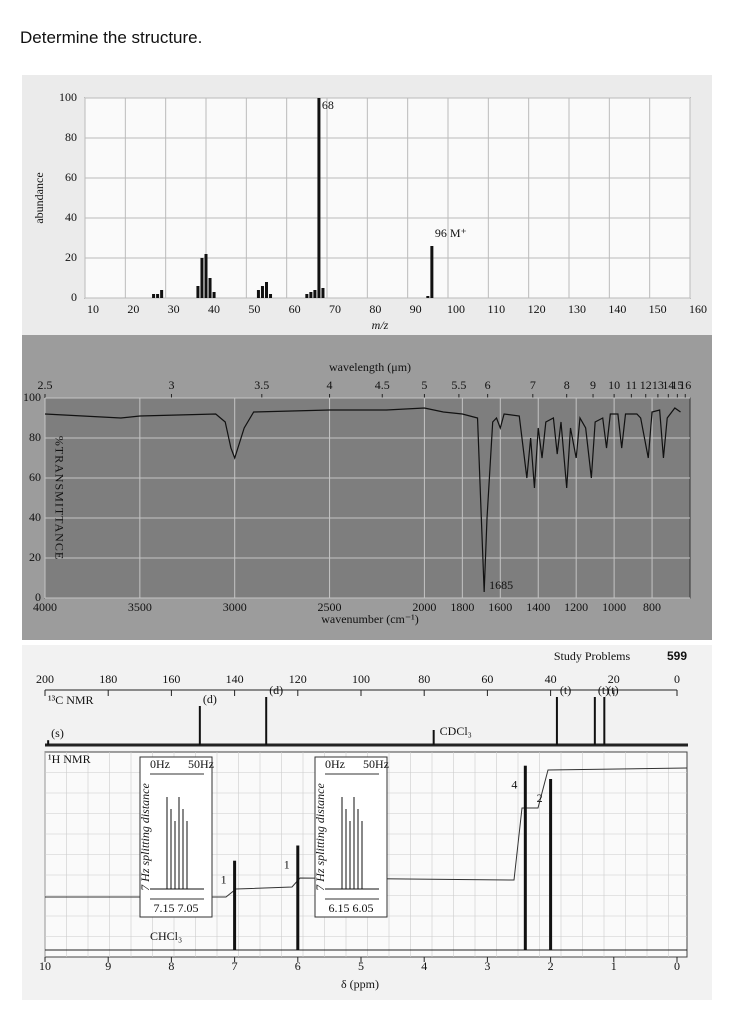 Image resolution: width=738 pixels, height=1024 pixels. I want to click on x-tick-label: 1, so click(614, 966).